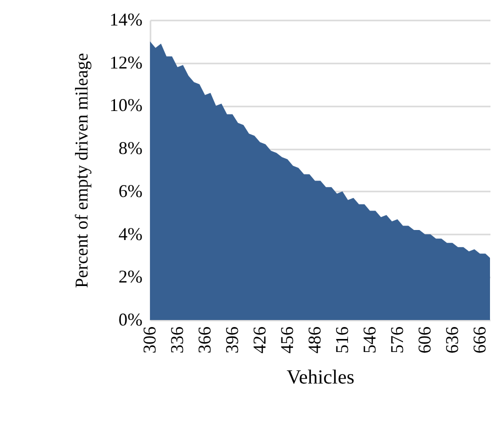 The height and width of the screenshot is (446, 492). Describe the element at coordinates (130, 190) in the screenshot. I see `y-tick-label: 6%` at that location.